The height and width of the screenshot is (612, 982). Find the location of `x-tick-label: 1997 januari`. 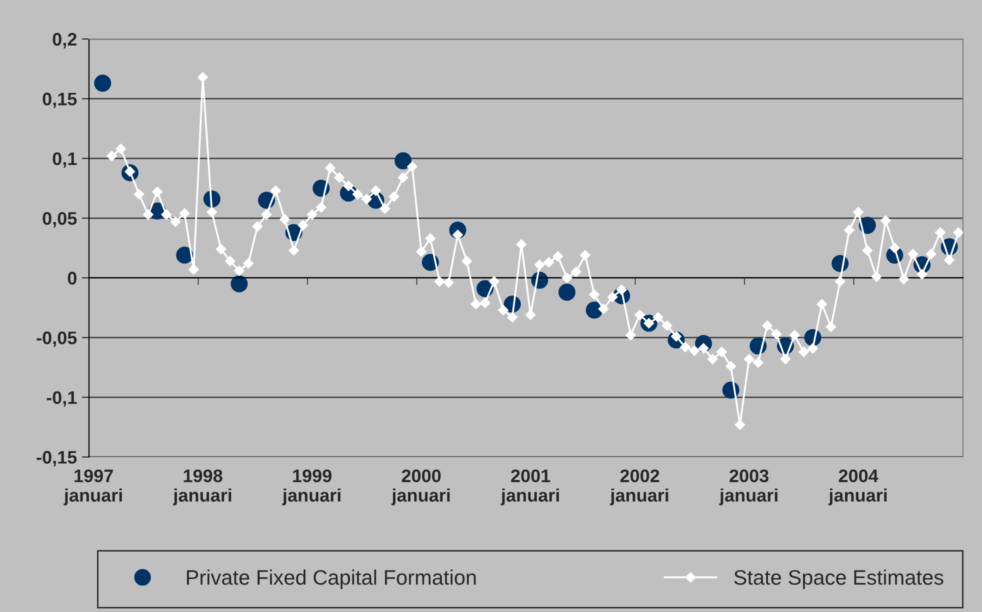

x-tick-label: 1997 januari is located at coordinates (93, 487).